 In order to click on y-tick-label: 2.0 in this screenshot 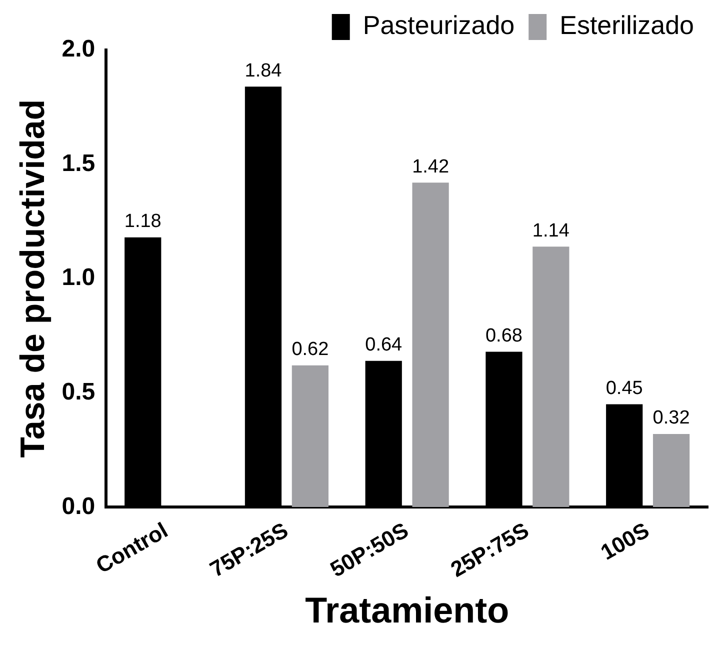, I will do `click(79, 49)`.